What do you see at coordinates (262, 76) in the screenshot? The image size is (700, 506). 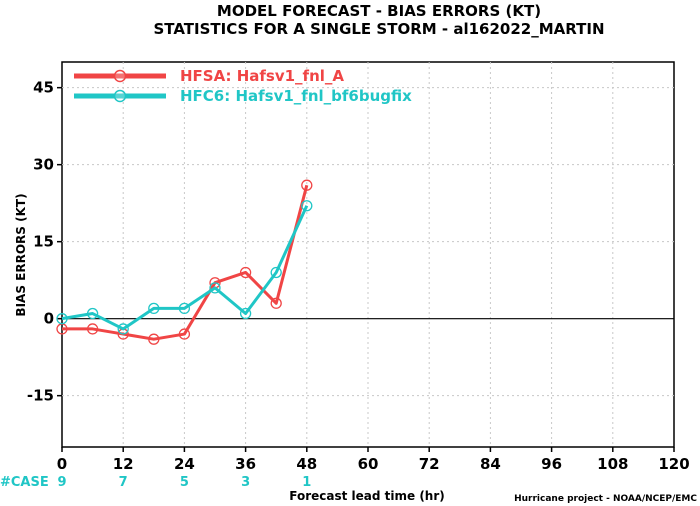 I see `legend-label: HFSA: Hafsv1_fnl_A` at bounding box center [262, 76].